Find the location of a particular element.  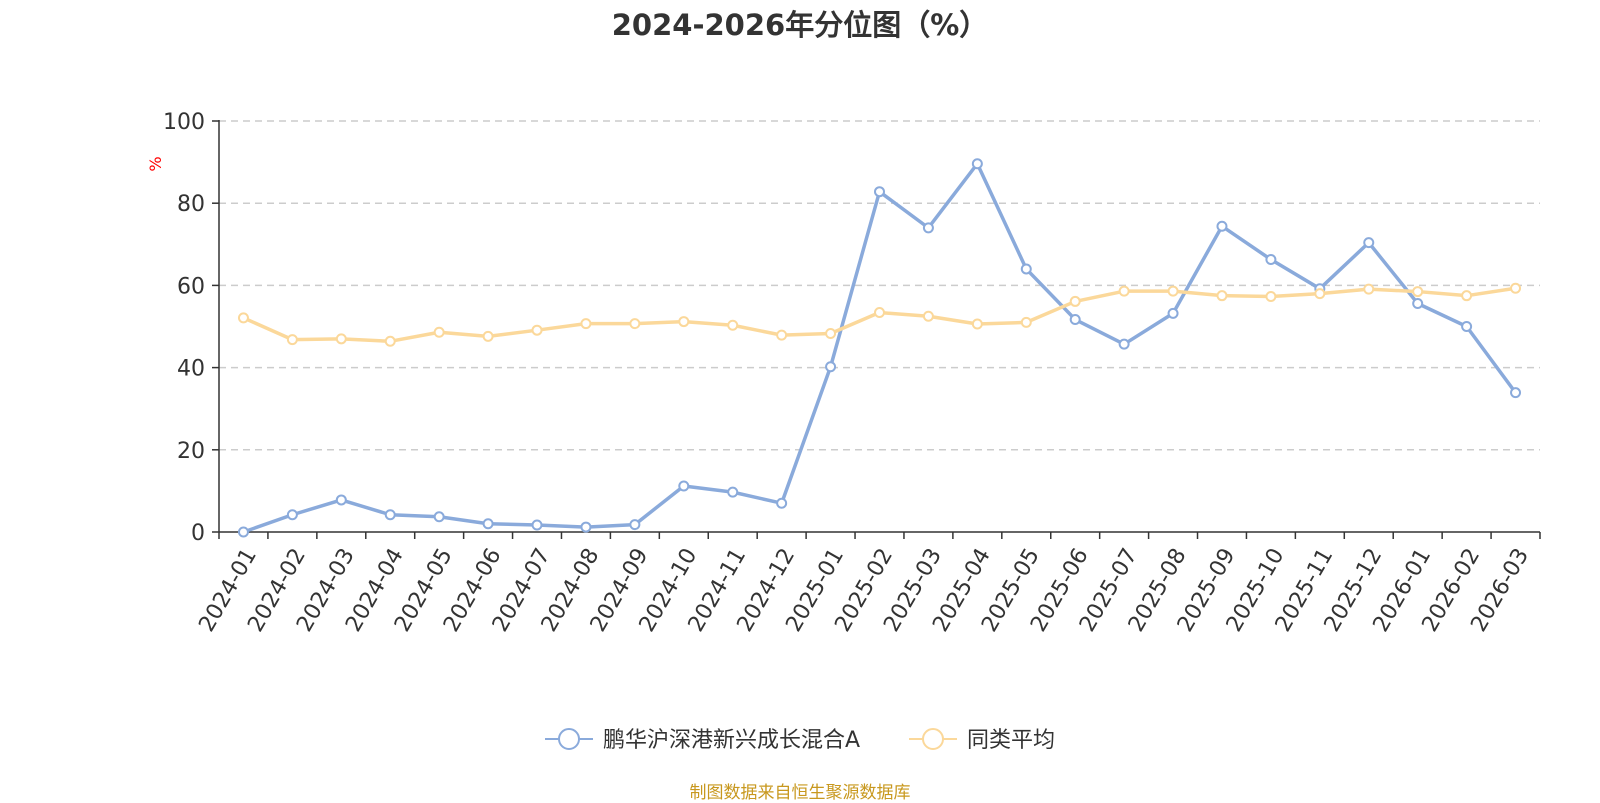

series-2-group is located at coordinates (879, 314).